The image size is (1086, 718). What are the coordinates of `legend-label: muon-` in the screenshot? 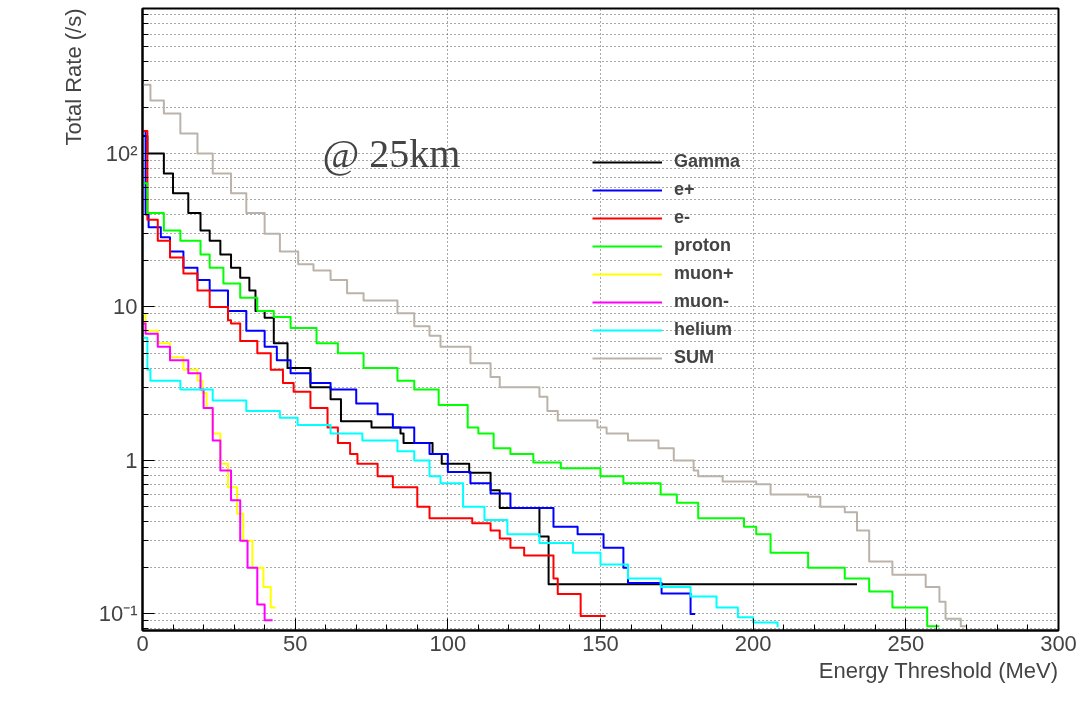 It's located at (701, 301).